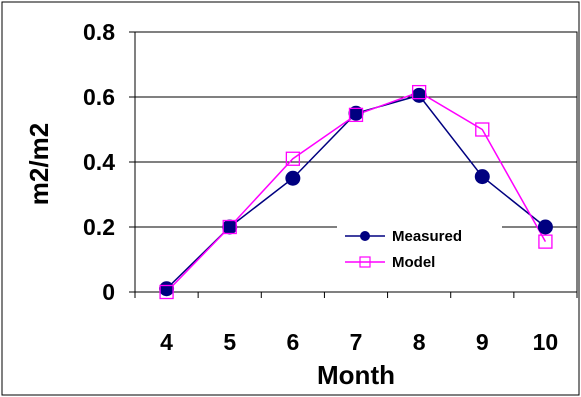  I want to click on y-tick-label: 0.2, so click(99, 227).